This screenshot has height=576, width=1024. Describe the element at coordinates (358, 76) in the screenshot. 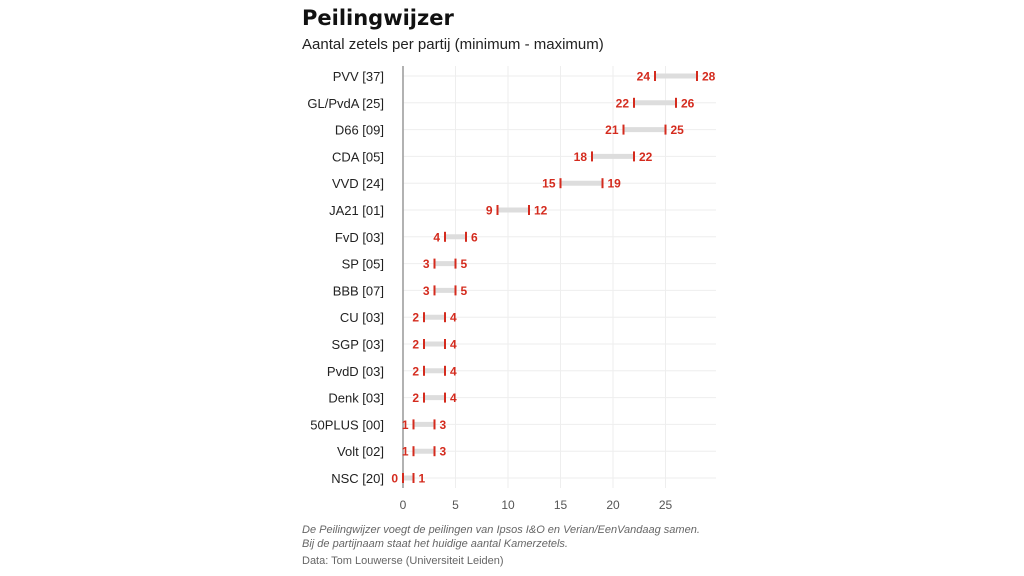

I see `party-label: PVV [37]` at that location.